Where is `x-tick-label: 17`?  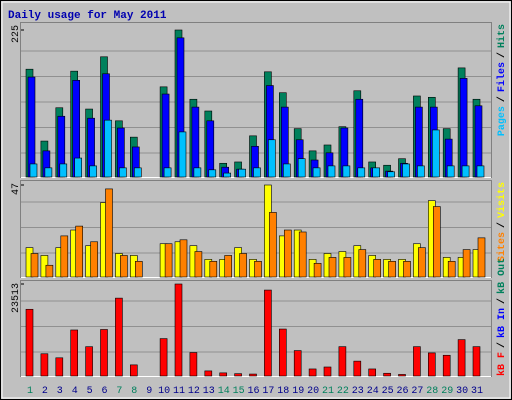 x-tick-label: 17 is located at coordinates (268, 391).